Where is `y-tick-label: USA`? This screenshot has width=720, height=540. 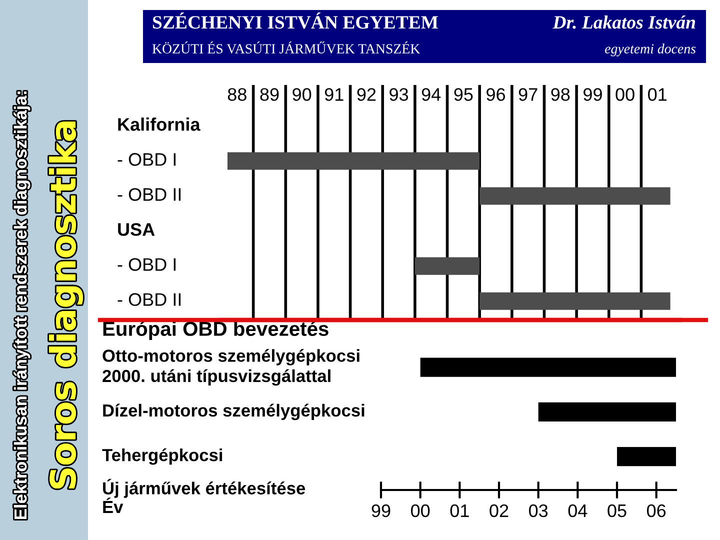
y-tick-label: USA is located at coordinates (136, 229).